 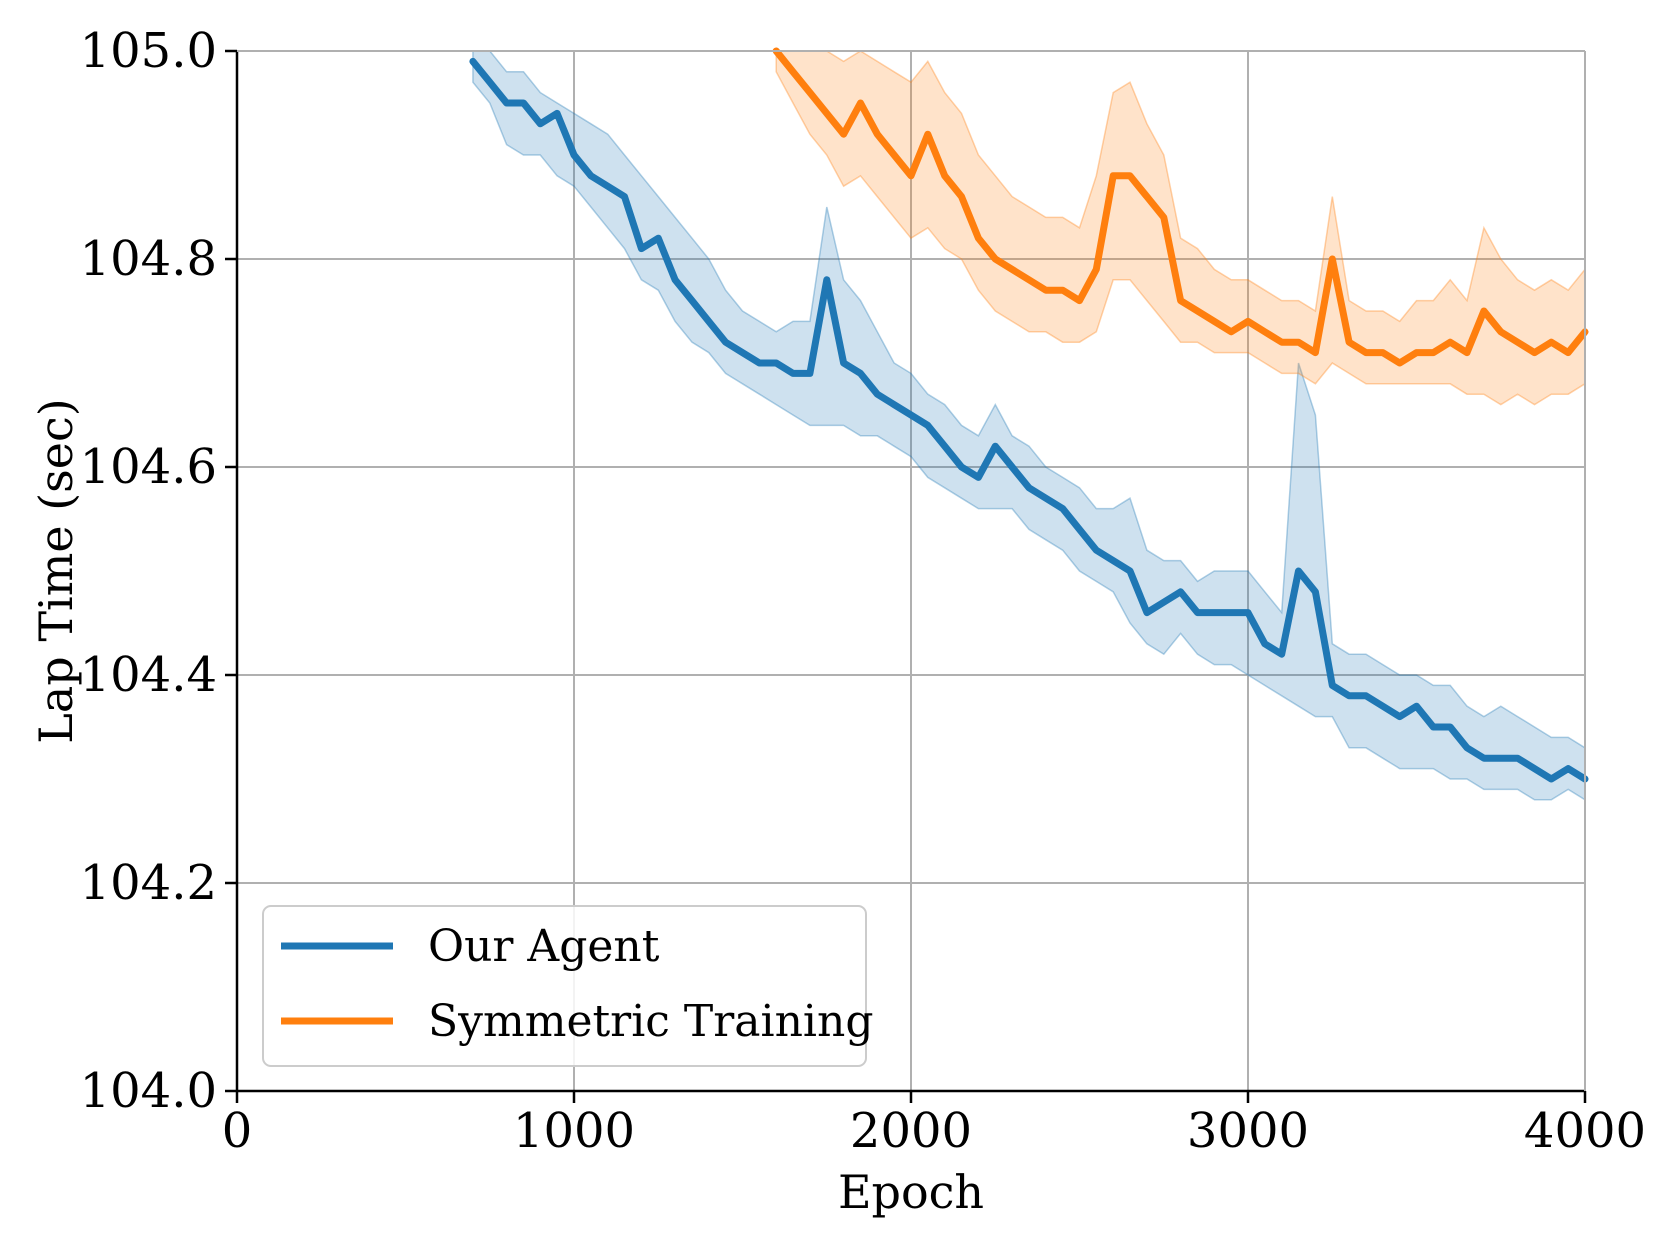 What do you see at coordinates (1248, 1131) in the screenshot?
I see `x-tick-label: 3000` at bounding box center [1248, 1131].